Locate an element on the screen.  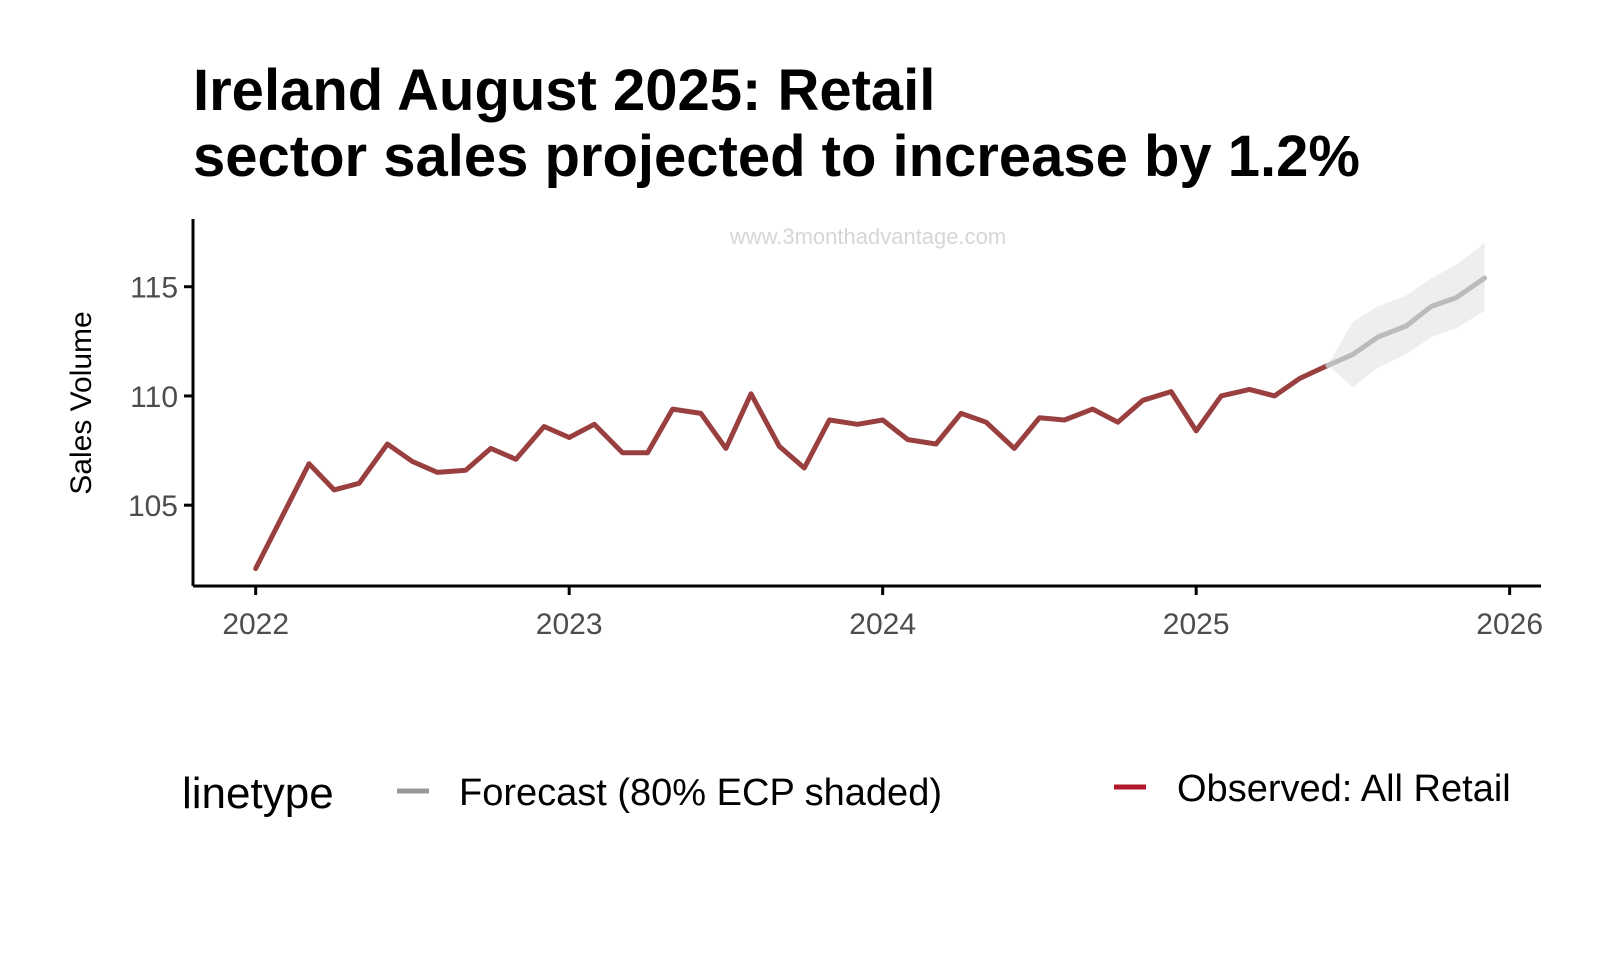
forecast-line is located at coordinates (1406, 321).